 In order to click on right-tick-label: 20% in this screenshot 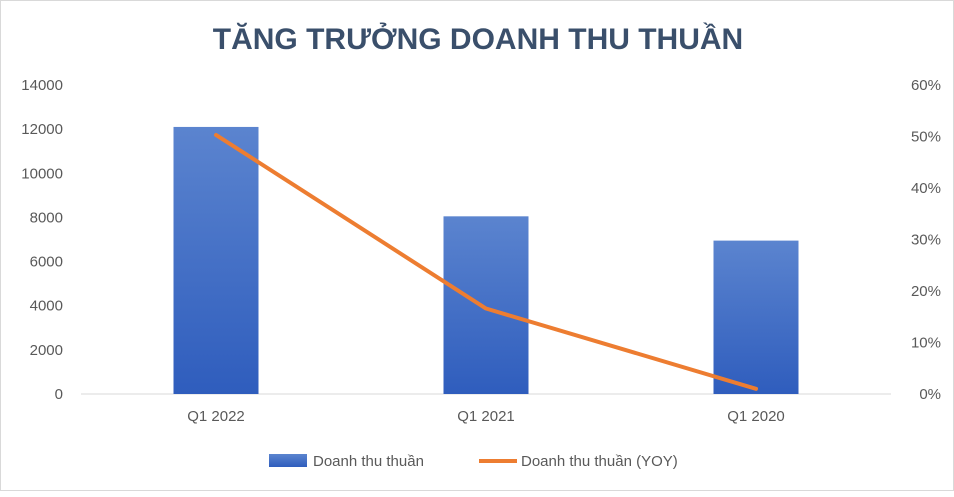, I will do `click(926, 291)`.